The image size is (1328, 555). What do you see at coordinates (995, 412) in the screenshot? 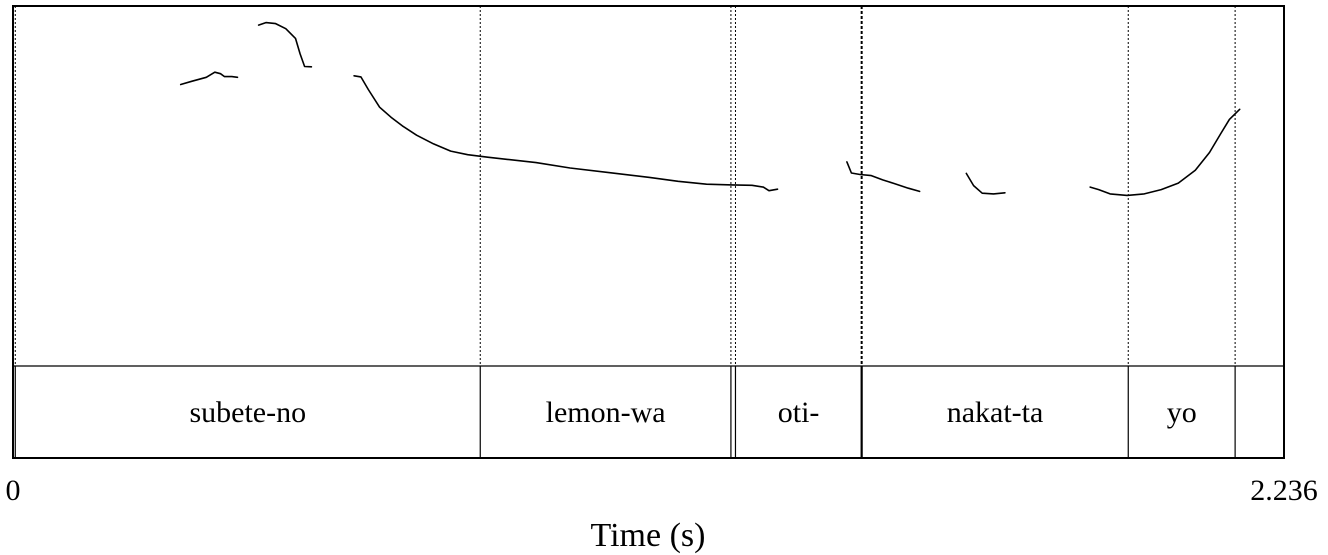
I see `interval-label: nakat-ta` at bounding box center [995, 412].